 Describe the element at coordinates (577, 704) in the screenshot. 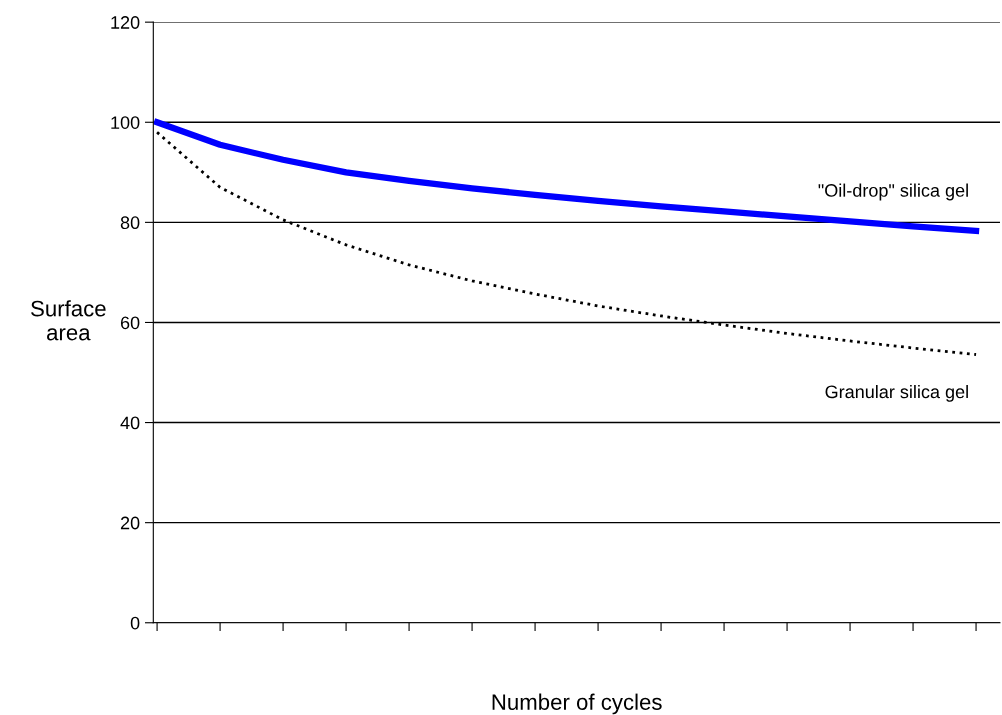

I see `x-axis-title: Number of cycles` at that location.